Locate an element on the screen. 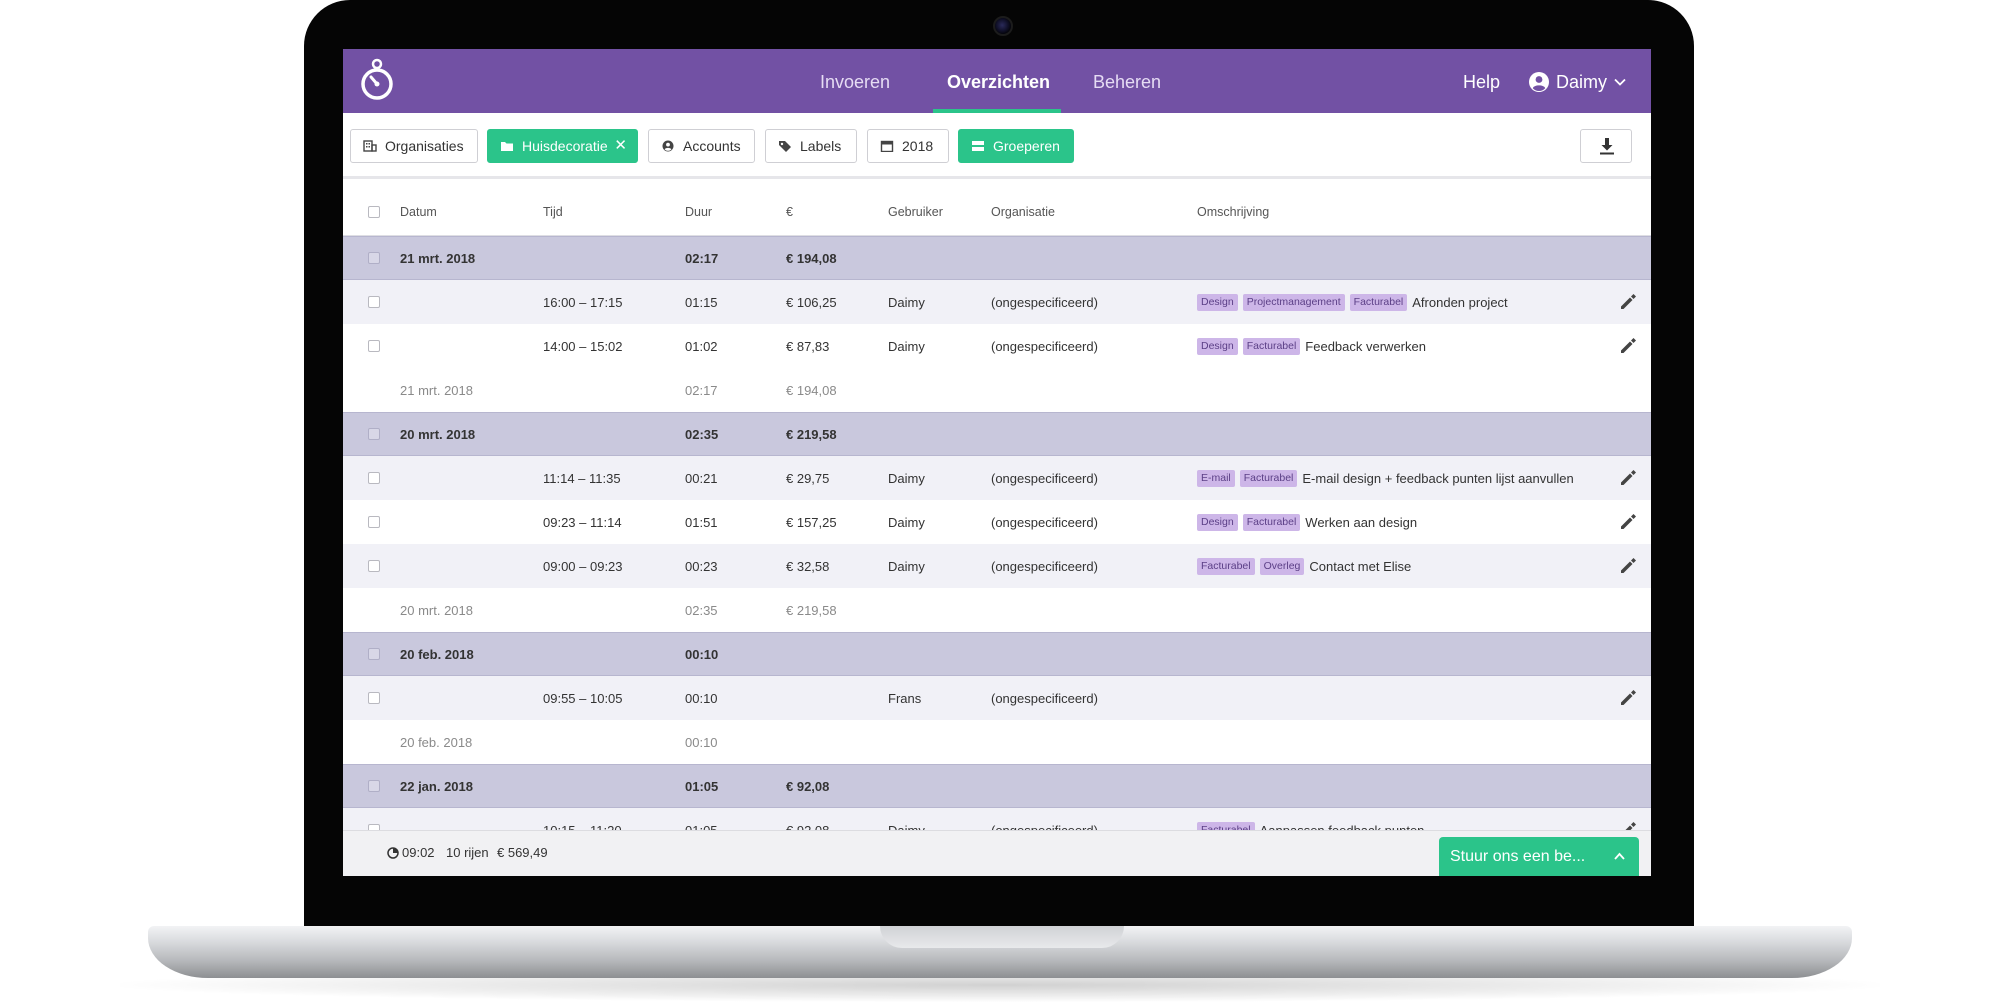 This screenshot has height=1002, width=2000. nav-help: Help is located at coordinates (1482, 82).